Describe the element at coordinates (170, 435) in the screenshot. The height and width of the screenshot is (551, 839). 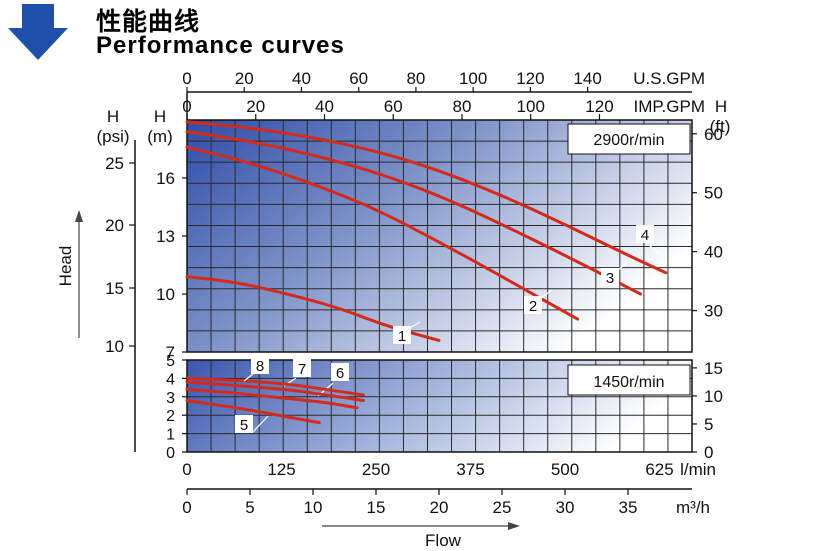
I see `left-axis-m-lower-label: 1` at that location.